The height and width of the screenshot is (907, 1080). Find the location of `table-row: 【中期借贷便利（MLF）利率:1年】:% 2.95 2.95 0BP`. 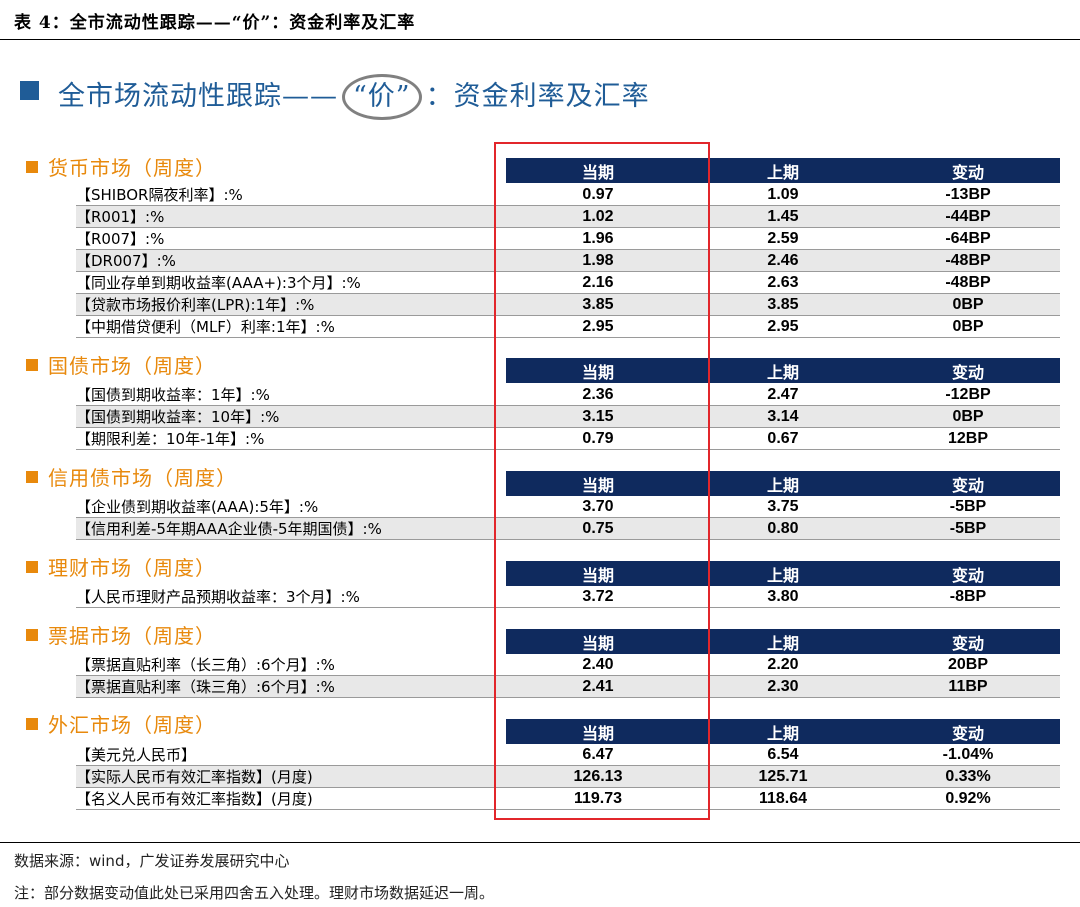

table-row: 【中期借贷便利（MLF）利率:1年】:% 2.95 2.95 0BP is located at coordinates (568, 327).